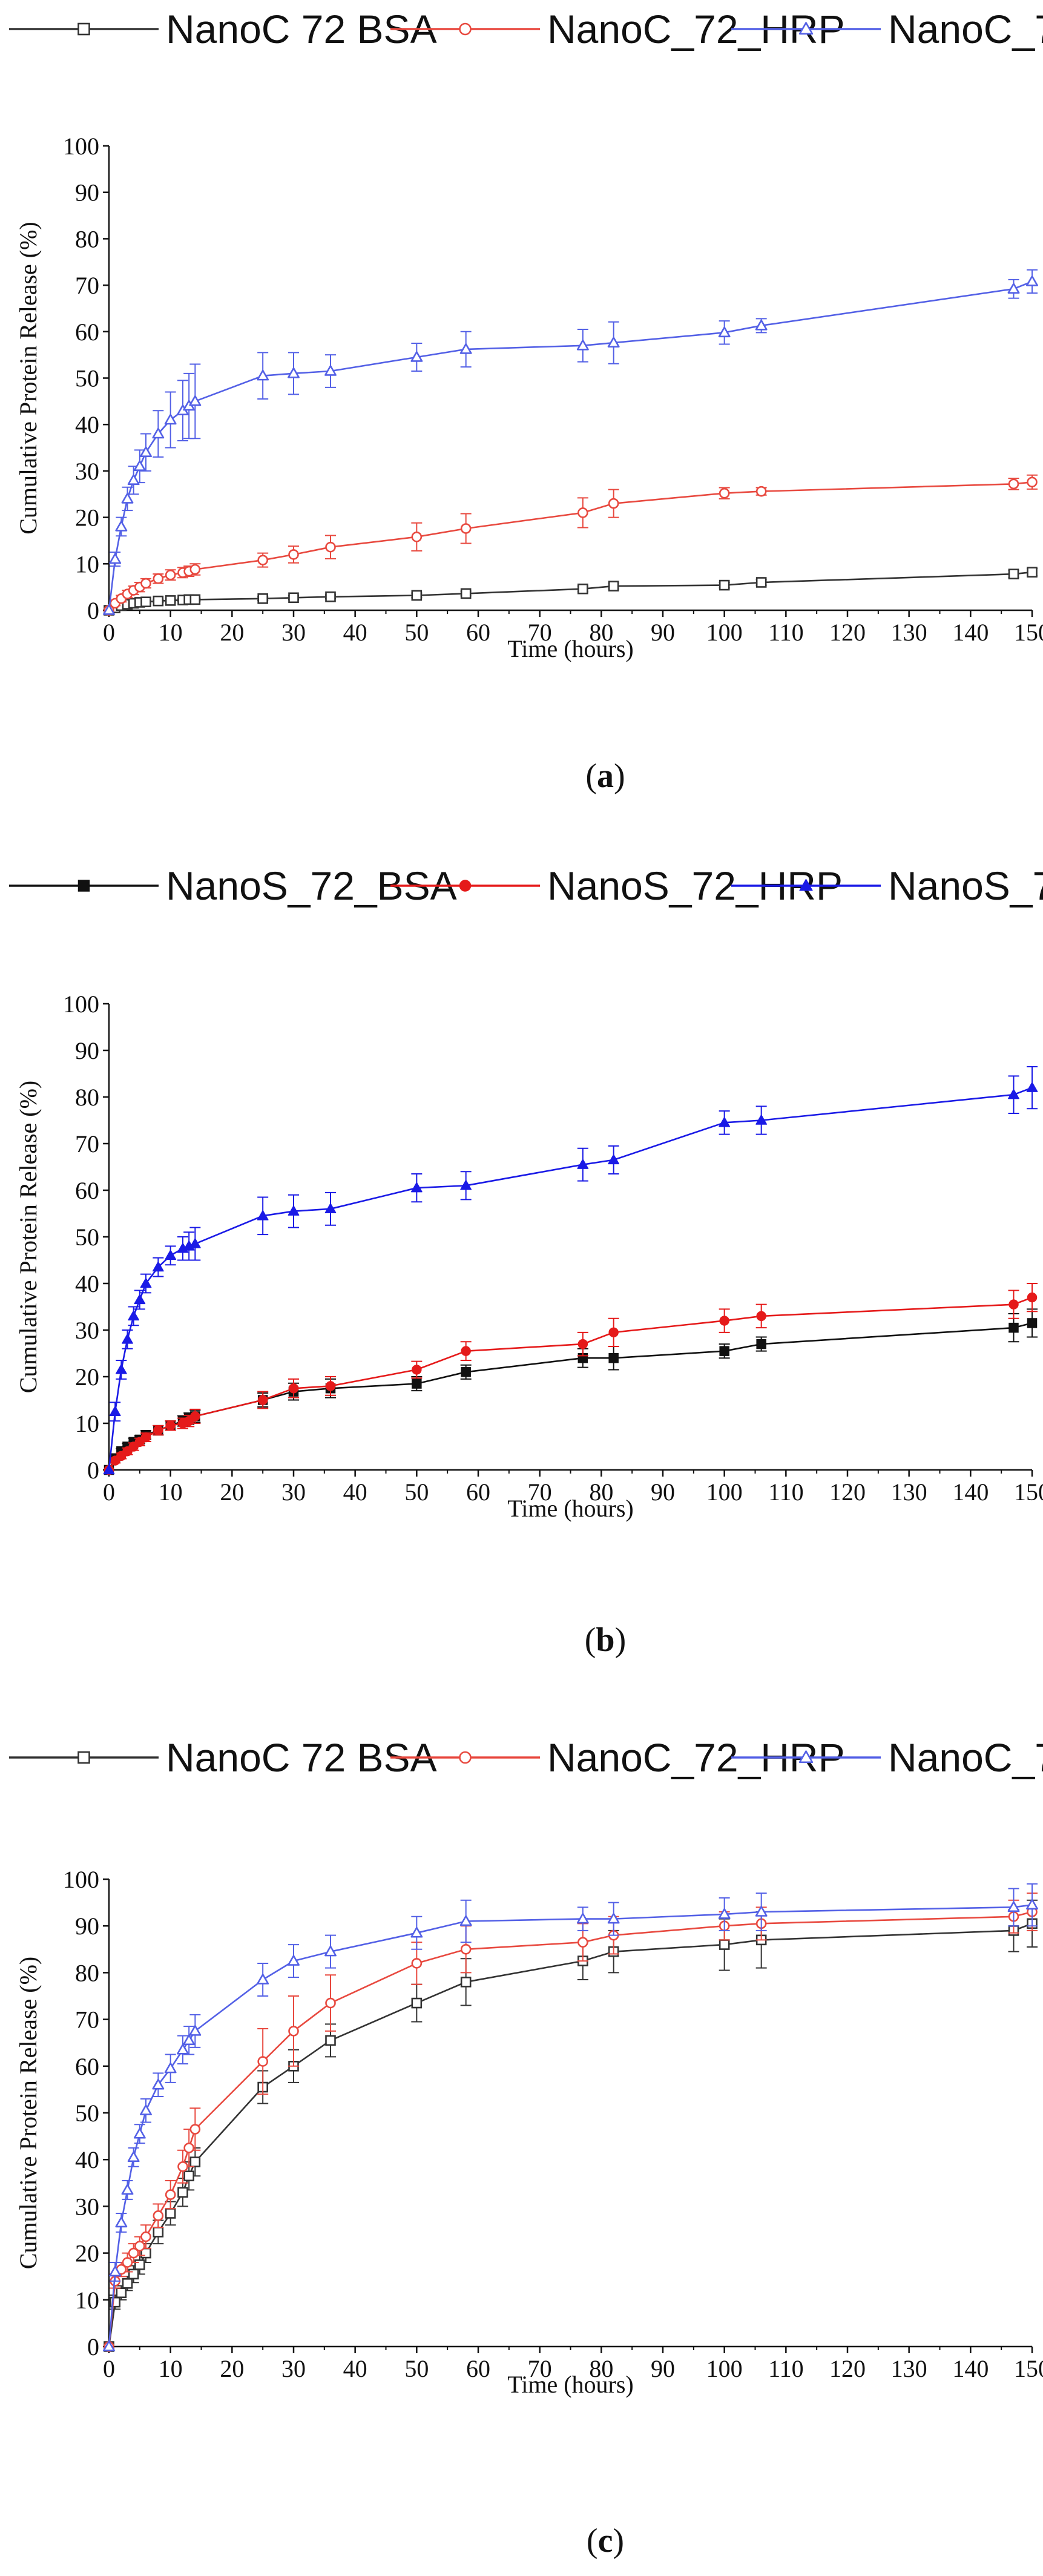  I want to click on y-tick-label: 70, so click(87, 2020).